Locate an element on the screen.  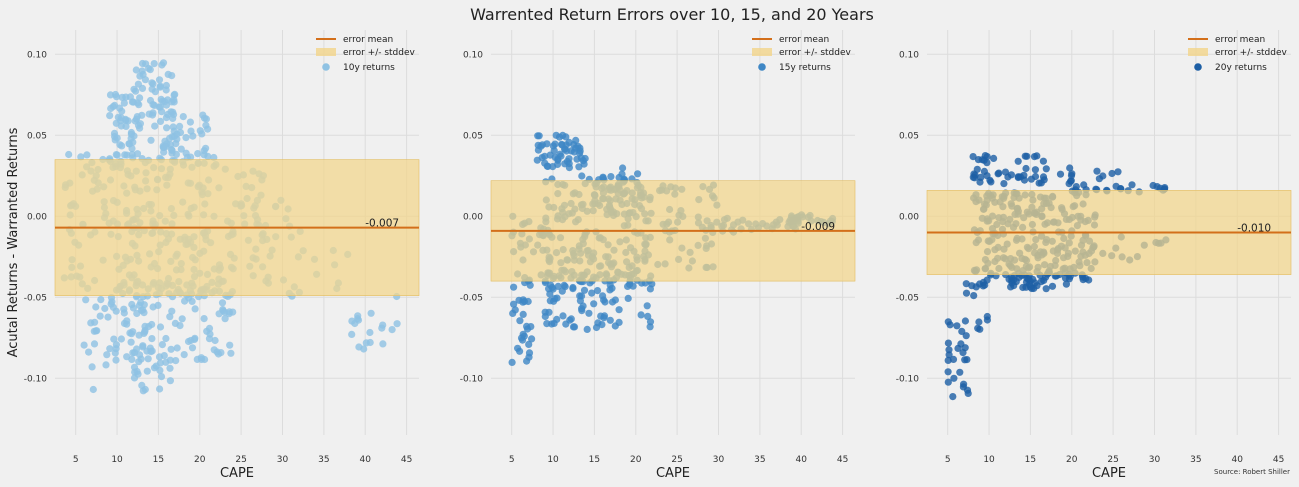
y-tick-label: 0.05 is located at coordinates (909, 136).